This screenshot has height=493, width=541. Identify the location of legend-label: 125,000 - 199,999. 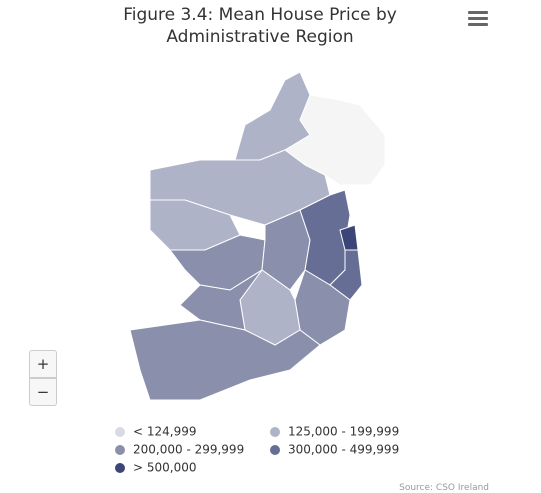
(343, 432).